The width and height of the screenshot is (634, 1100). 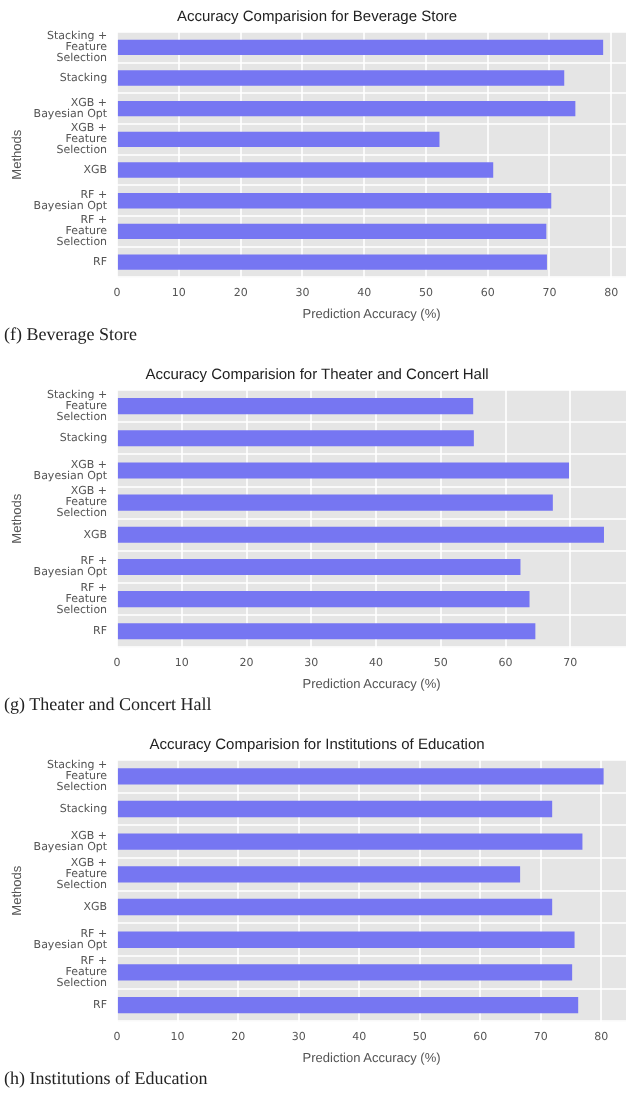 What do you see at coordinates (71, 335) in the screenshot?
I see `text: (f) Beverage Store` at bounding box center [71, 335].